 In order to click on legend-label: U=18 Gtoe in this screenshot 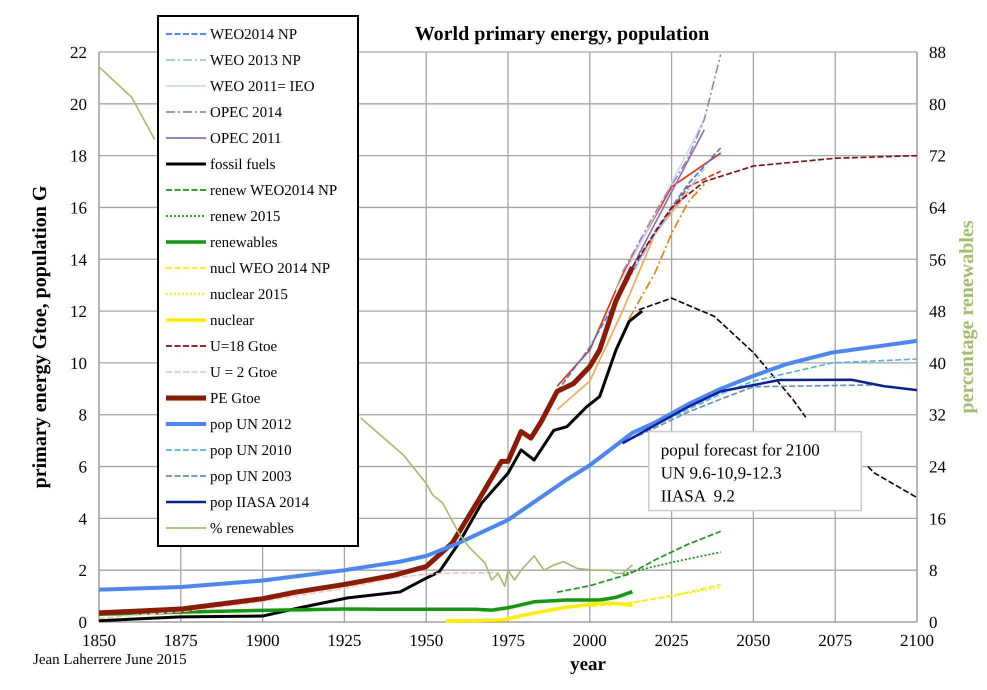, I will do `click(244, 347)`.